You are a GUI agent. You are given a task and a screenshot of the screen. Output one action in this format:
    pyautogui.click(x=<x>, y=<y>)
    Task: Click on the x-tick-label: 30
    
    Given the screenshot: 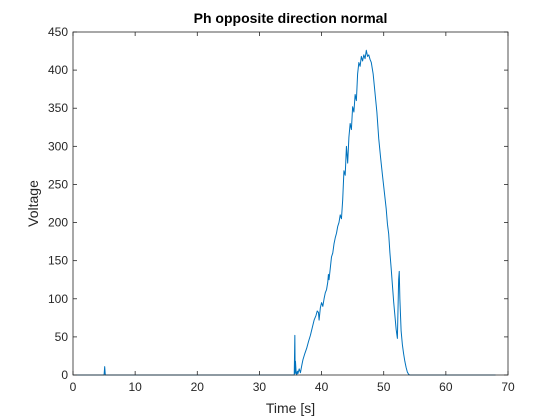 What is the action you would take?
    pyautogui.click(x=260, y=387)
    